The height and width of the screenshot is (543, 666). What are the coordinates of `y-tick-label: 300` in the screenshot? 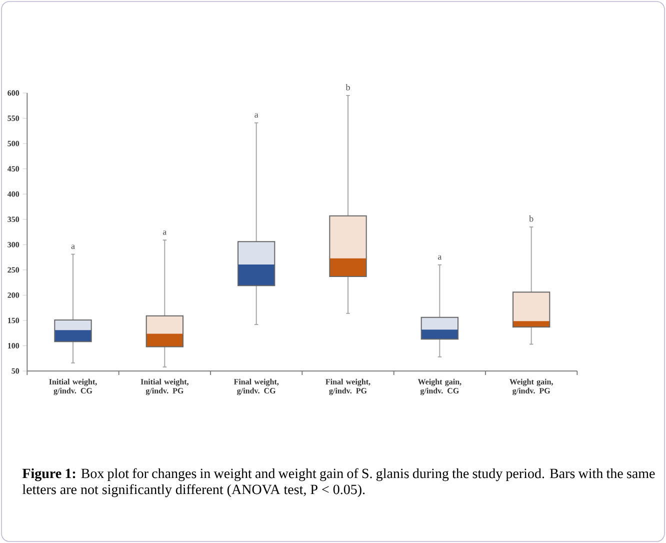 It's located at (14, 245).